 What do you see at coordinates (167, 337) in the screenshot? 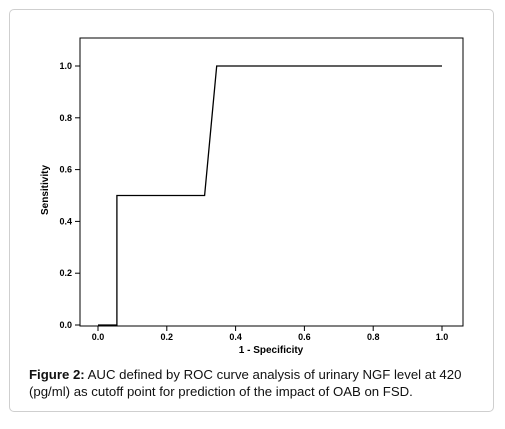
I see `x-tick-label: 0.2` at bounding box center [167, 337].